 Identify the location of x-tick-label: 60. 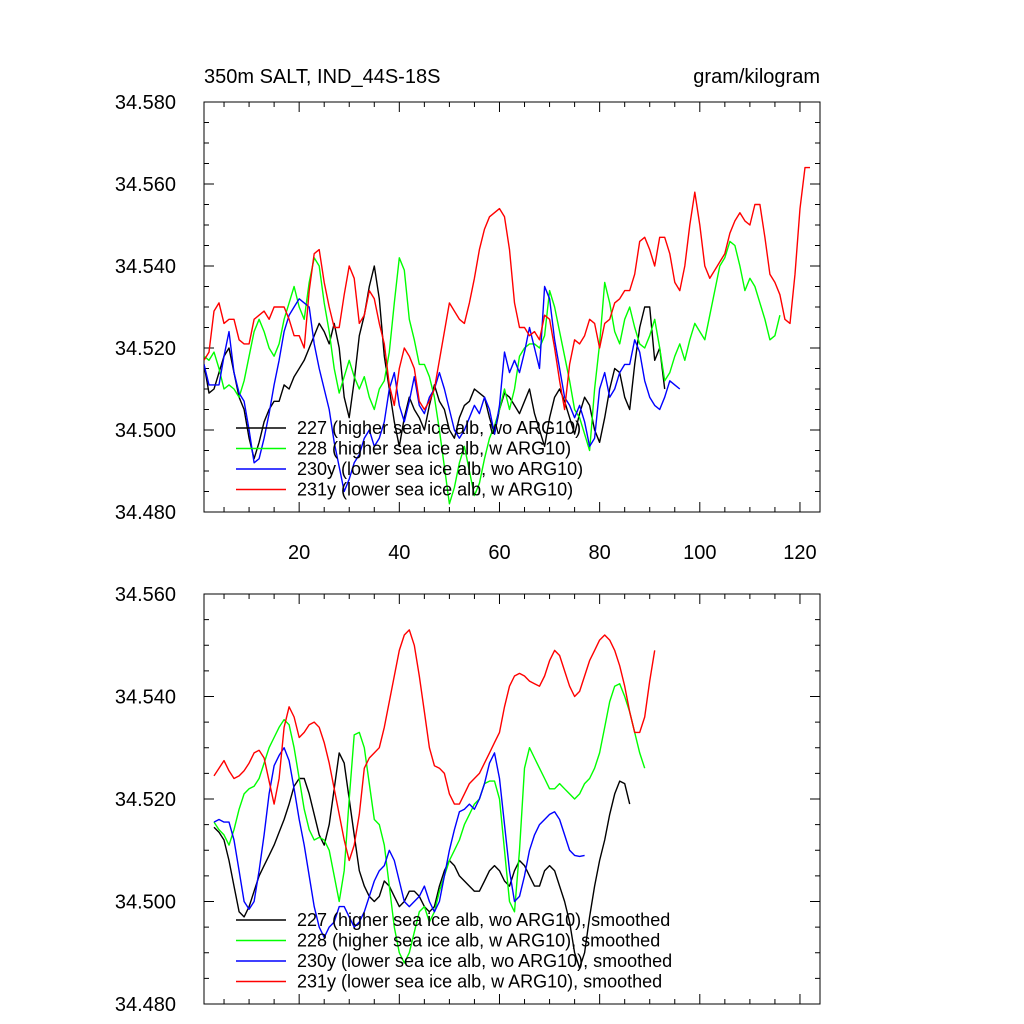
(499, 553).